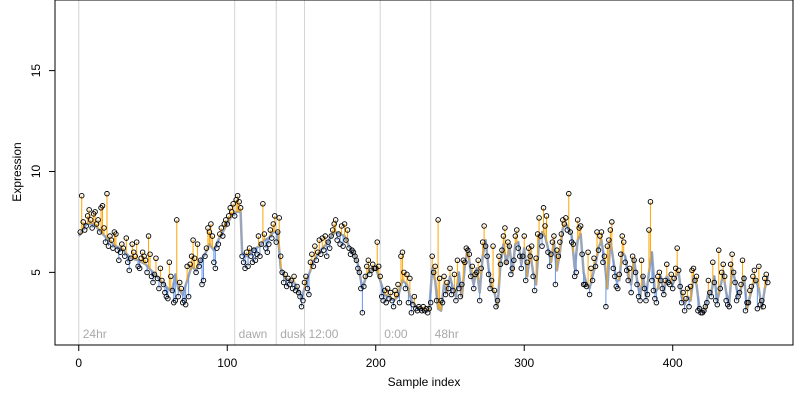 This screenshot has height=400, width=800. What do you see at coordinates (323, 334) in the screenshot?
I see `event-label: 12:00` at bounding box center [323, 334].